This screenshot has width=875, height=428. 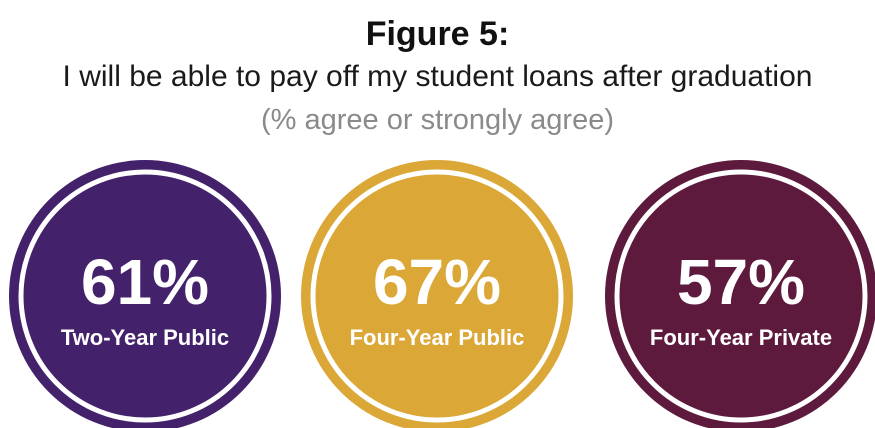 I want to click on figure-title: Figure 5:, so click(x=437, y=34).